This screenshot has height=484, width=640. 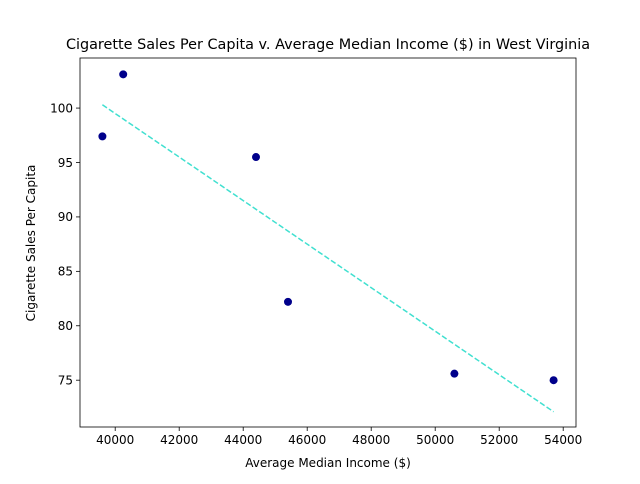 What do you see at coordinates (65, 326) in the screenshot?
I see `y-tick-label: 80` at bounding box center [65, 326].